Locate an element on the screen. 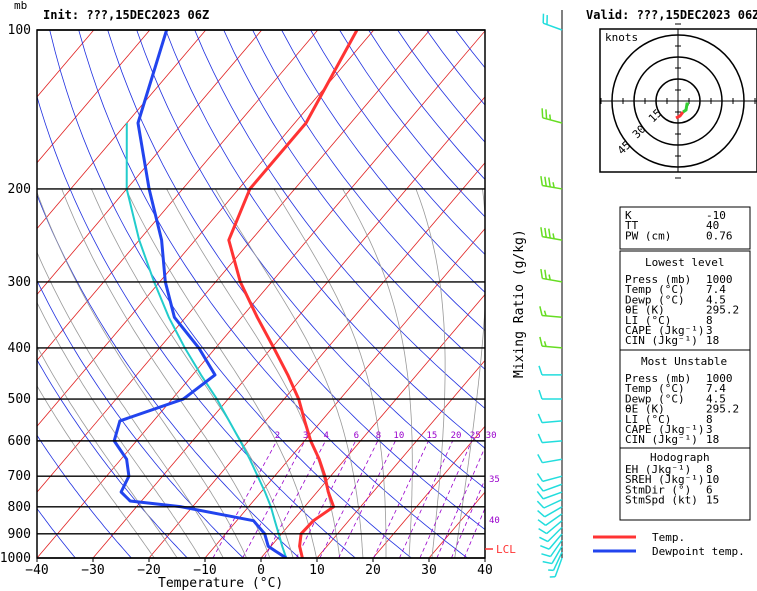 The image size is (757, 591). mixing-ratio-label: 25 is located at coordinates (475, 436).